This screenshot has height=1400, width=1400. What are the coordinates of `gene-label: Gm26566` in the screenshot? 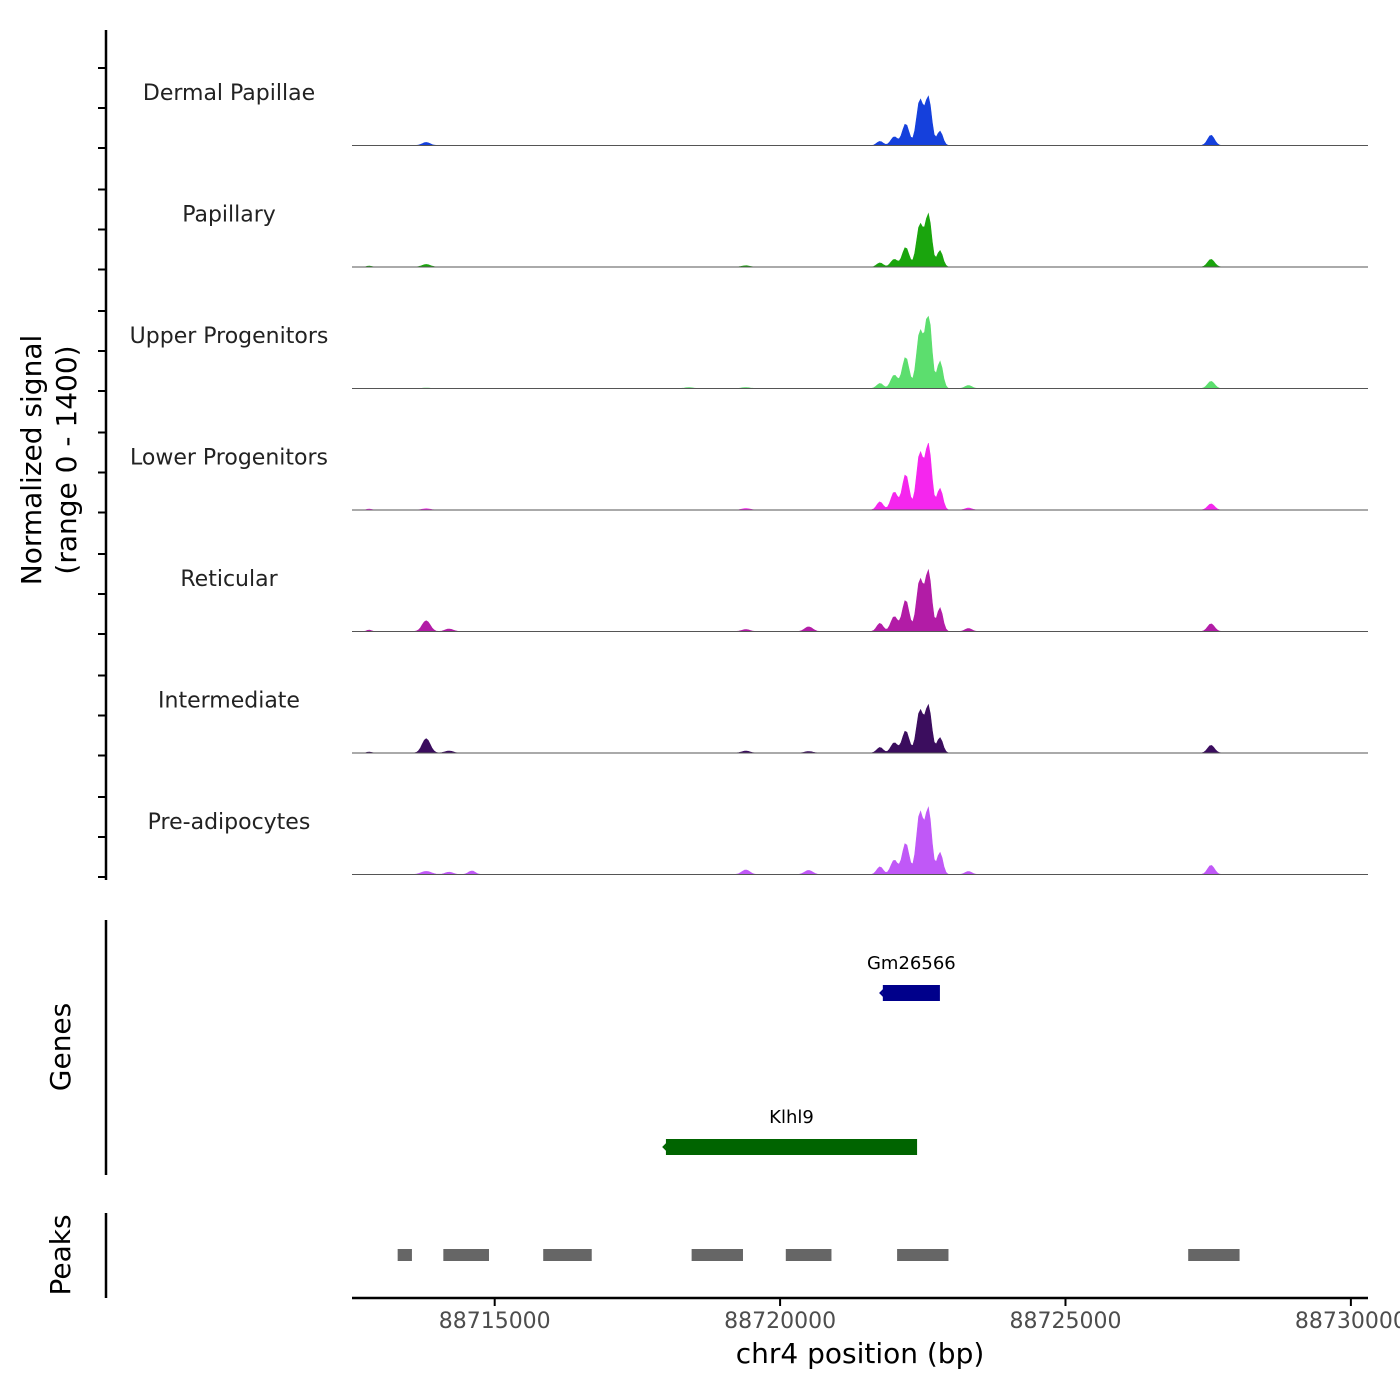 It's located at (911, 963).